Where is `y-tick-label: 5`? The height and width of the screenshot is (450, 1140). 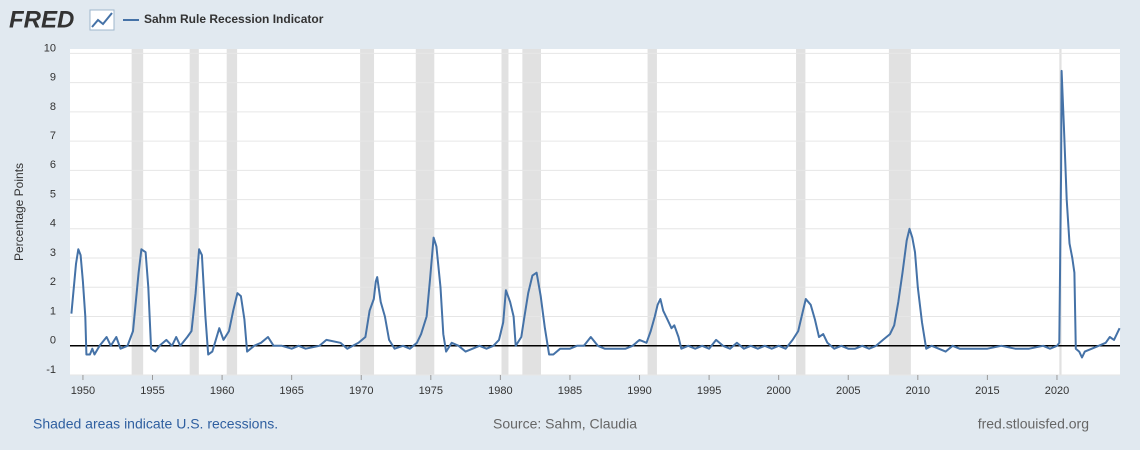
y-tick-label: 5 is located at coordinates (53, 194).